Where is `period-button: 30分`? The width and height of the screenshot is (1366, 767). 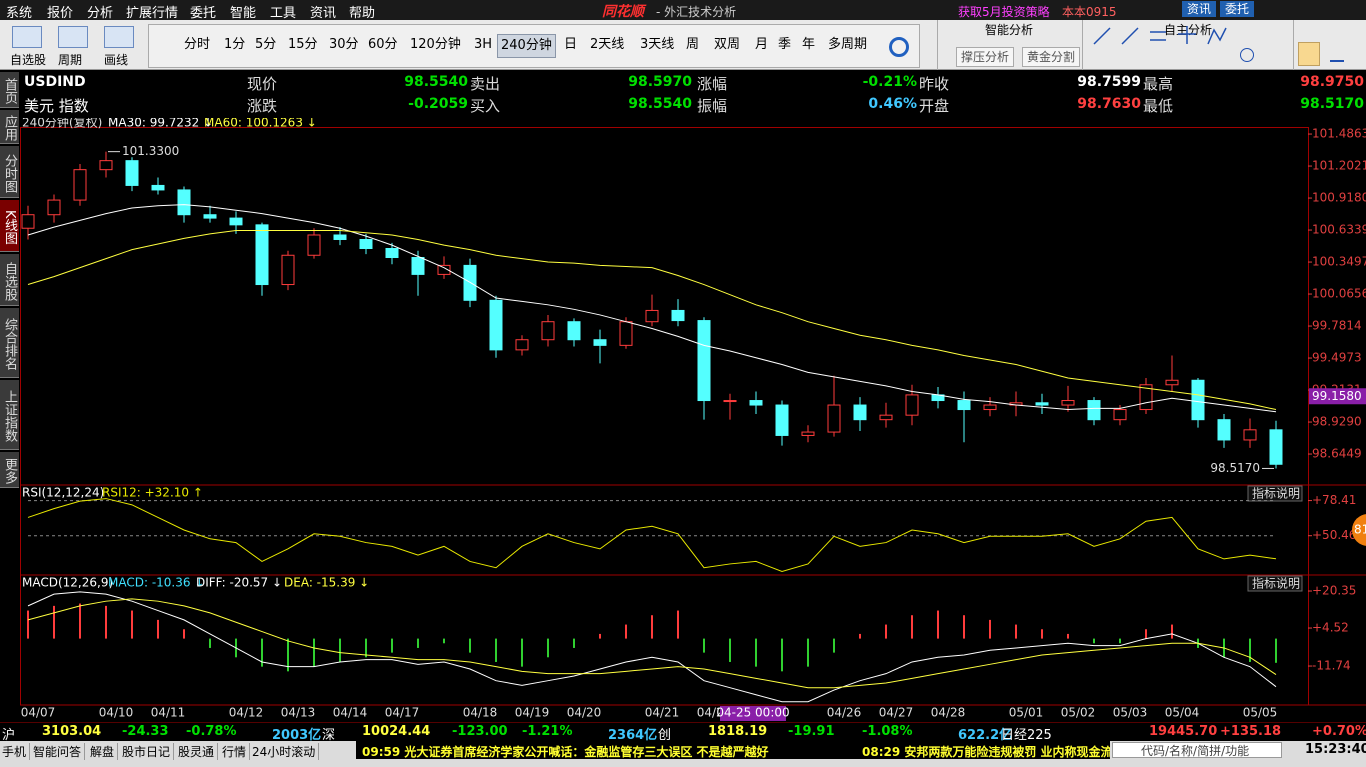
period-button: 30分 is located at coordinates (344, 44).